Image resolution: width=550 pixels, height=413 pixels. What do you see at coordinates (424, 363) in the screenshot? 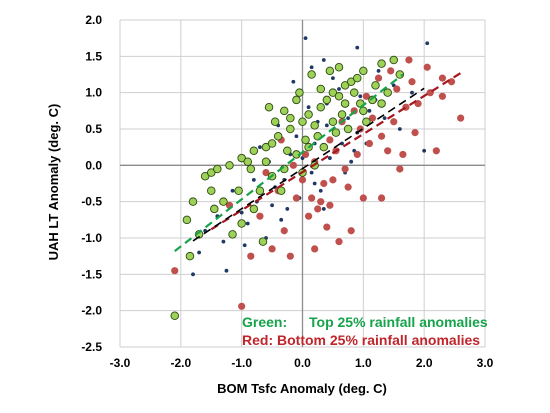
I see `x-tick-label: 2.0` at bounding box center [424, 363].